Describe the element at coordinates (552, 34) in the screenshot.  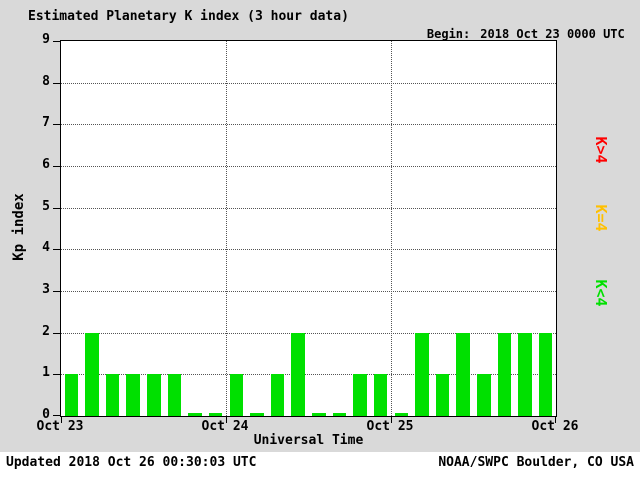
I see `begin-value: 2018 Oct 23 0000 UTC` at that location.